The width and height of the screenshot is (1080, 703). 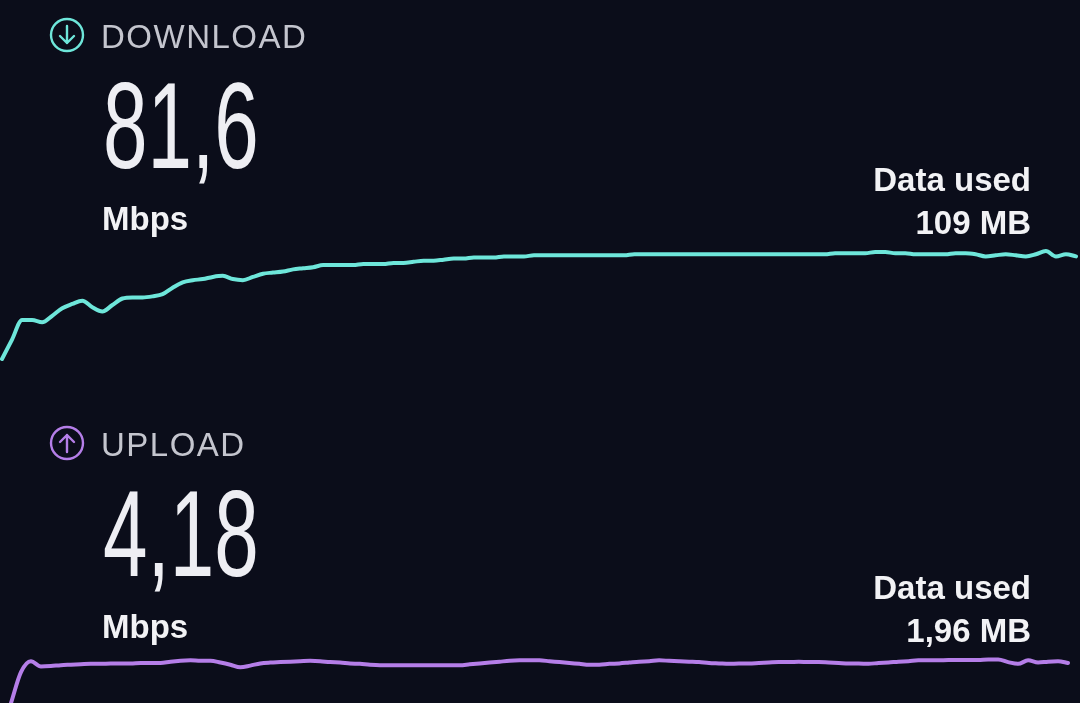 What do you see at coordinates (173, 444) in the screenshot?
I see `chart-title: UPLOAD` at bounding box center [173, 444].